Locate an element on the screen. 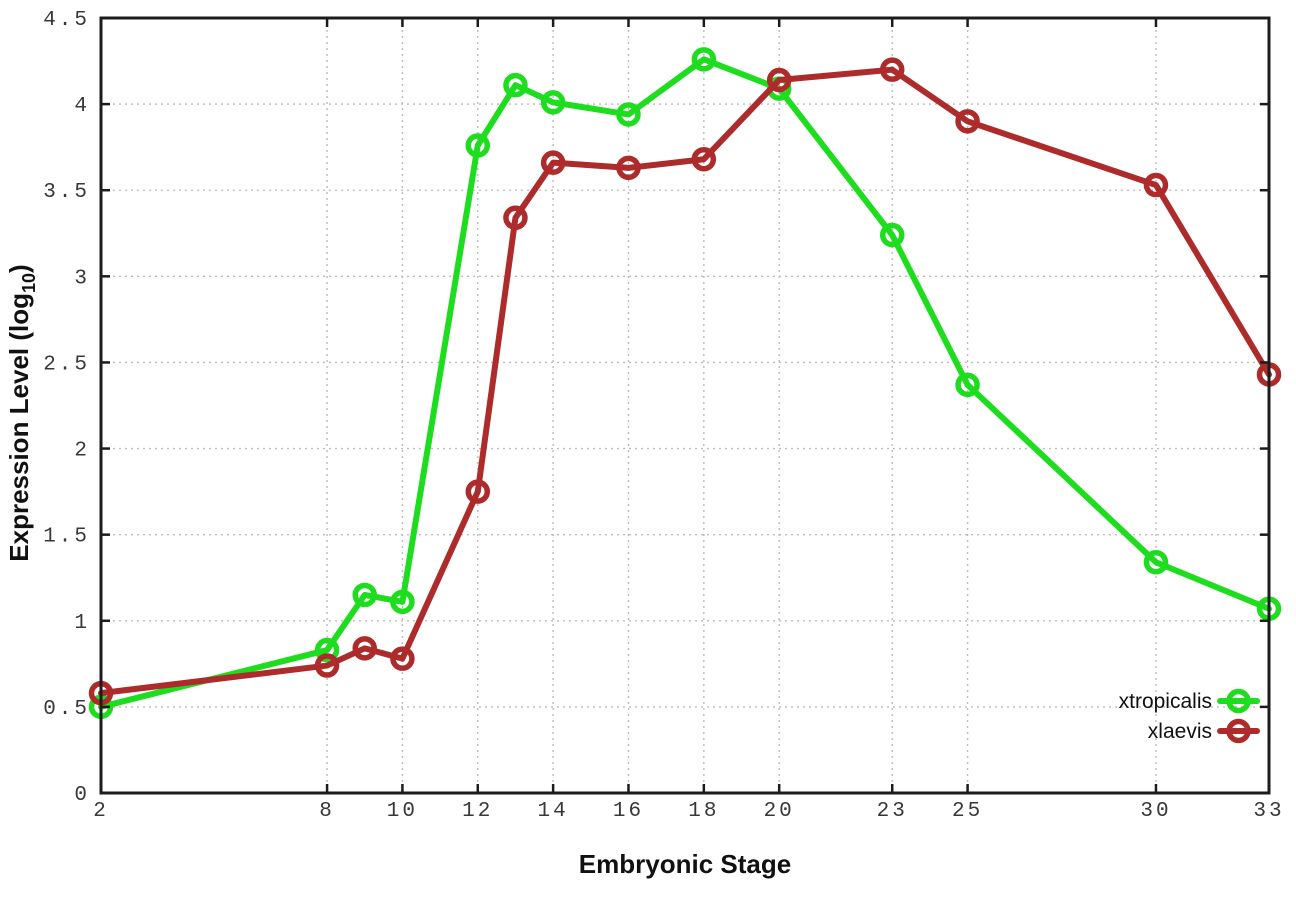  y-tick-label: 1.5 is located at coordinates (66, 537).